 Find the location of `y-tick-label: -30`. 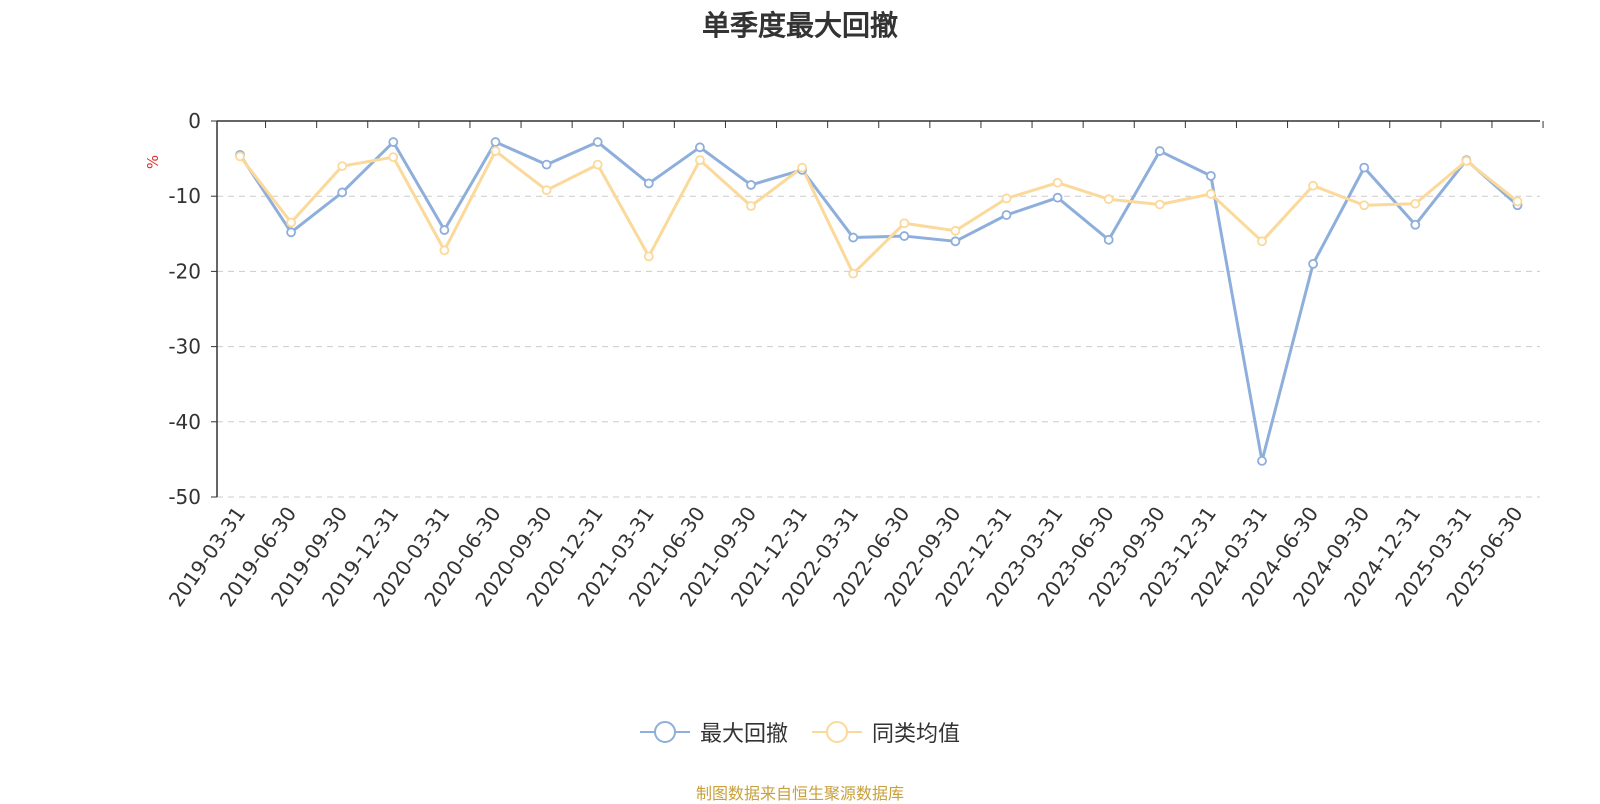

y-tick-label: -30 is located at coordinates (184, 347).